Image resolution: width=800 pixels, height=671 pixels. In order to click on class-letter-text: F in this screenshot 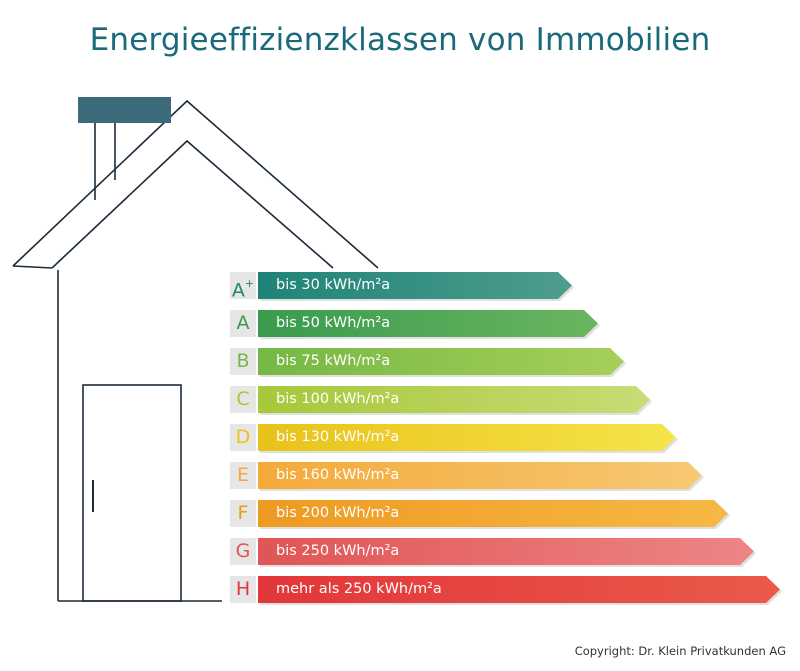, I will do `click(243, 513)`.